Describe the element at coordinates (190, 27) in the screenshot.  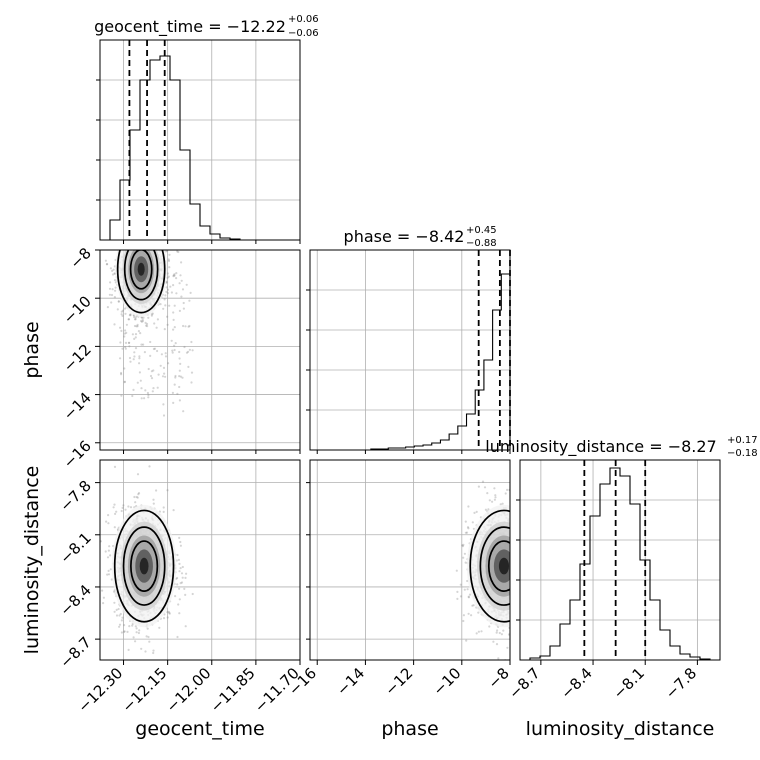
I see `title-geocent-time: geocent_time = −12.22` at that location.